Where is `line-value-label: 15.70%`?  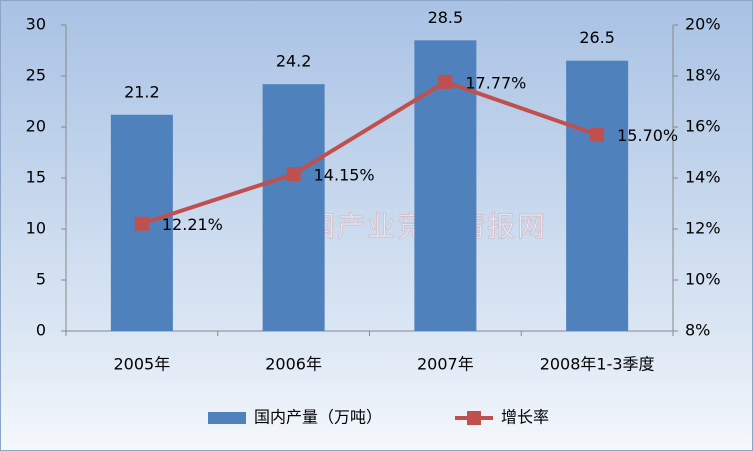
line-value-label: 15.70% is located at coordinates (647, 135).